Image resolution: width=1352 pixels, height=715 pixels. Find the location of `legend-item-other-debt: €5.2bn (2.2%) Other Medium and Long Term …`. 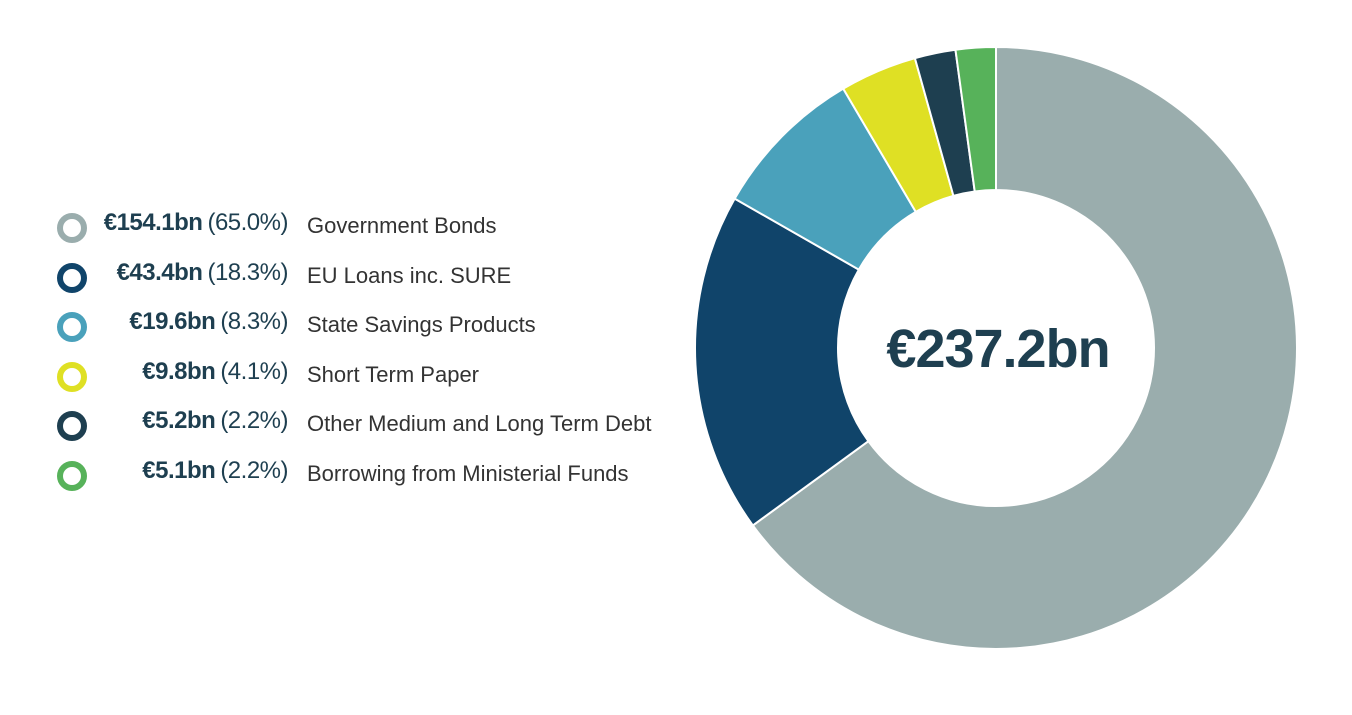

legend-item-other-debt: €5.2bn (2.2%) Other Medium and Long Term … is located at coordinates (380, 426).